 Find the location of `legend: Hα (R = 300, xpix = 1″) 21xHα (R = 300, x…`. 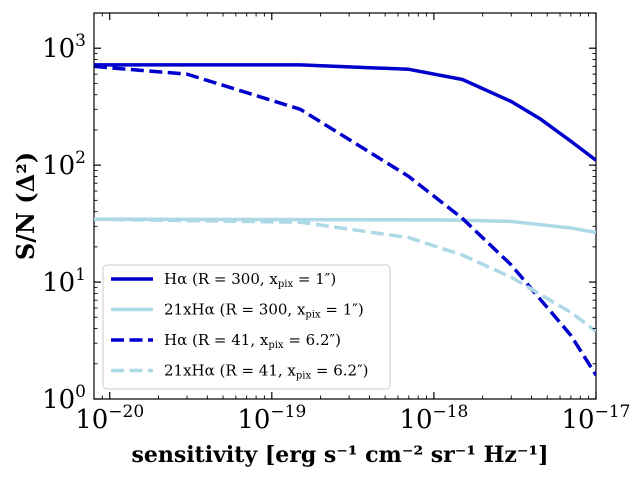

legend: Hα (R = 300, xpix = 1″) 21xHα (R = 300, x… is located at coordinates (246, 327).